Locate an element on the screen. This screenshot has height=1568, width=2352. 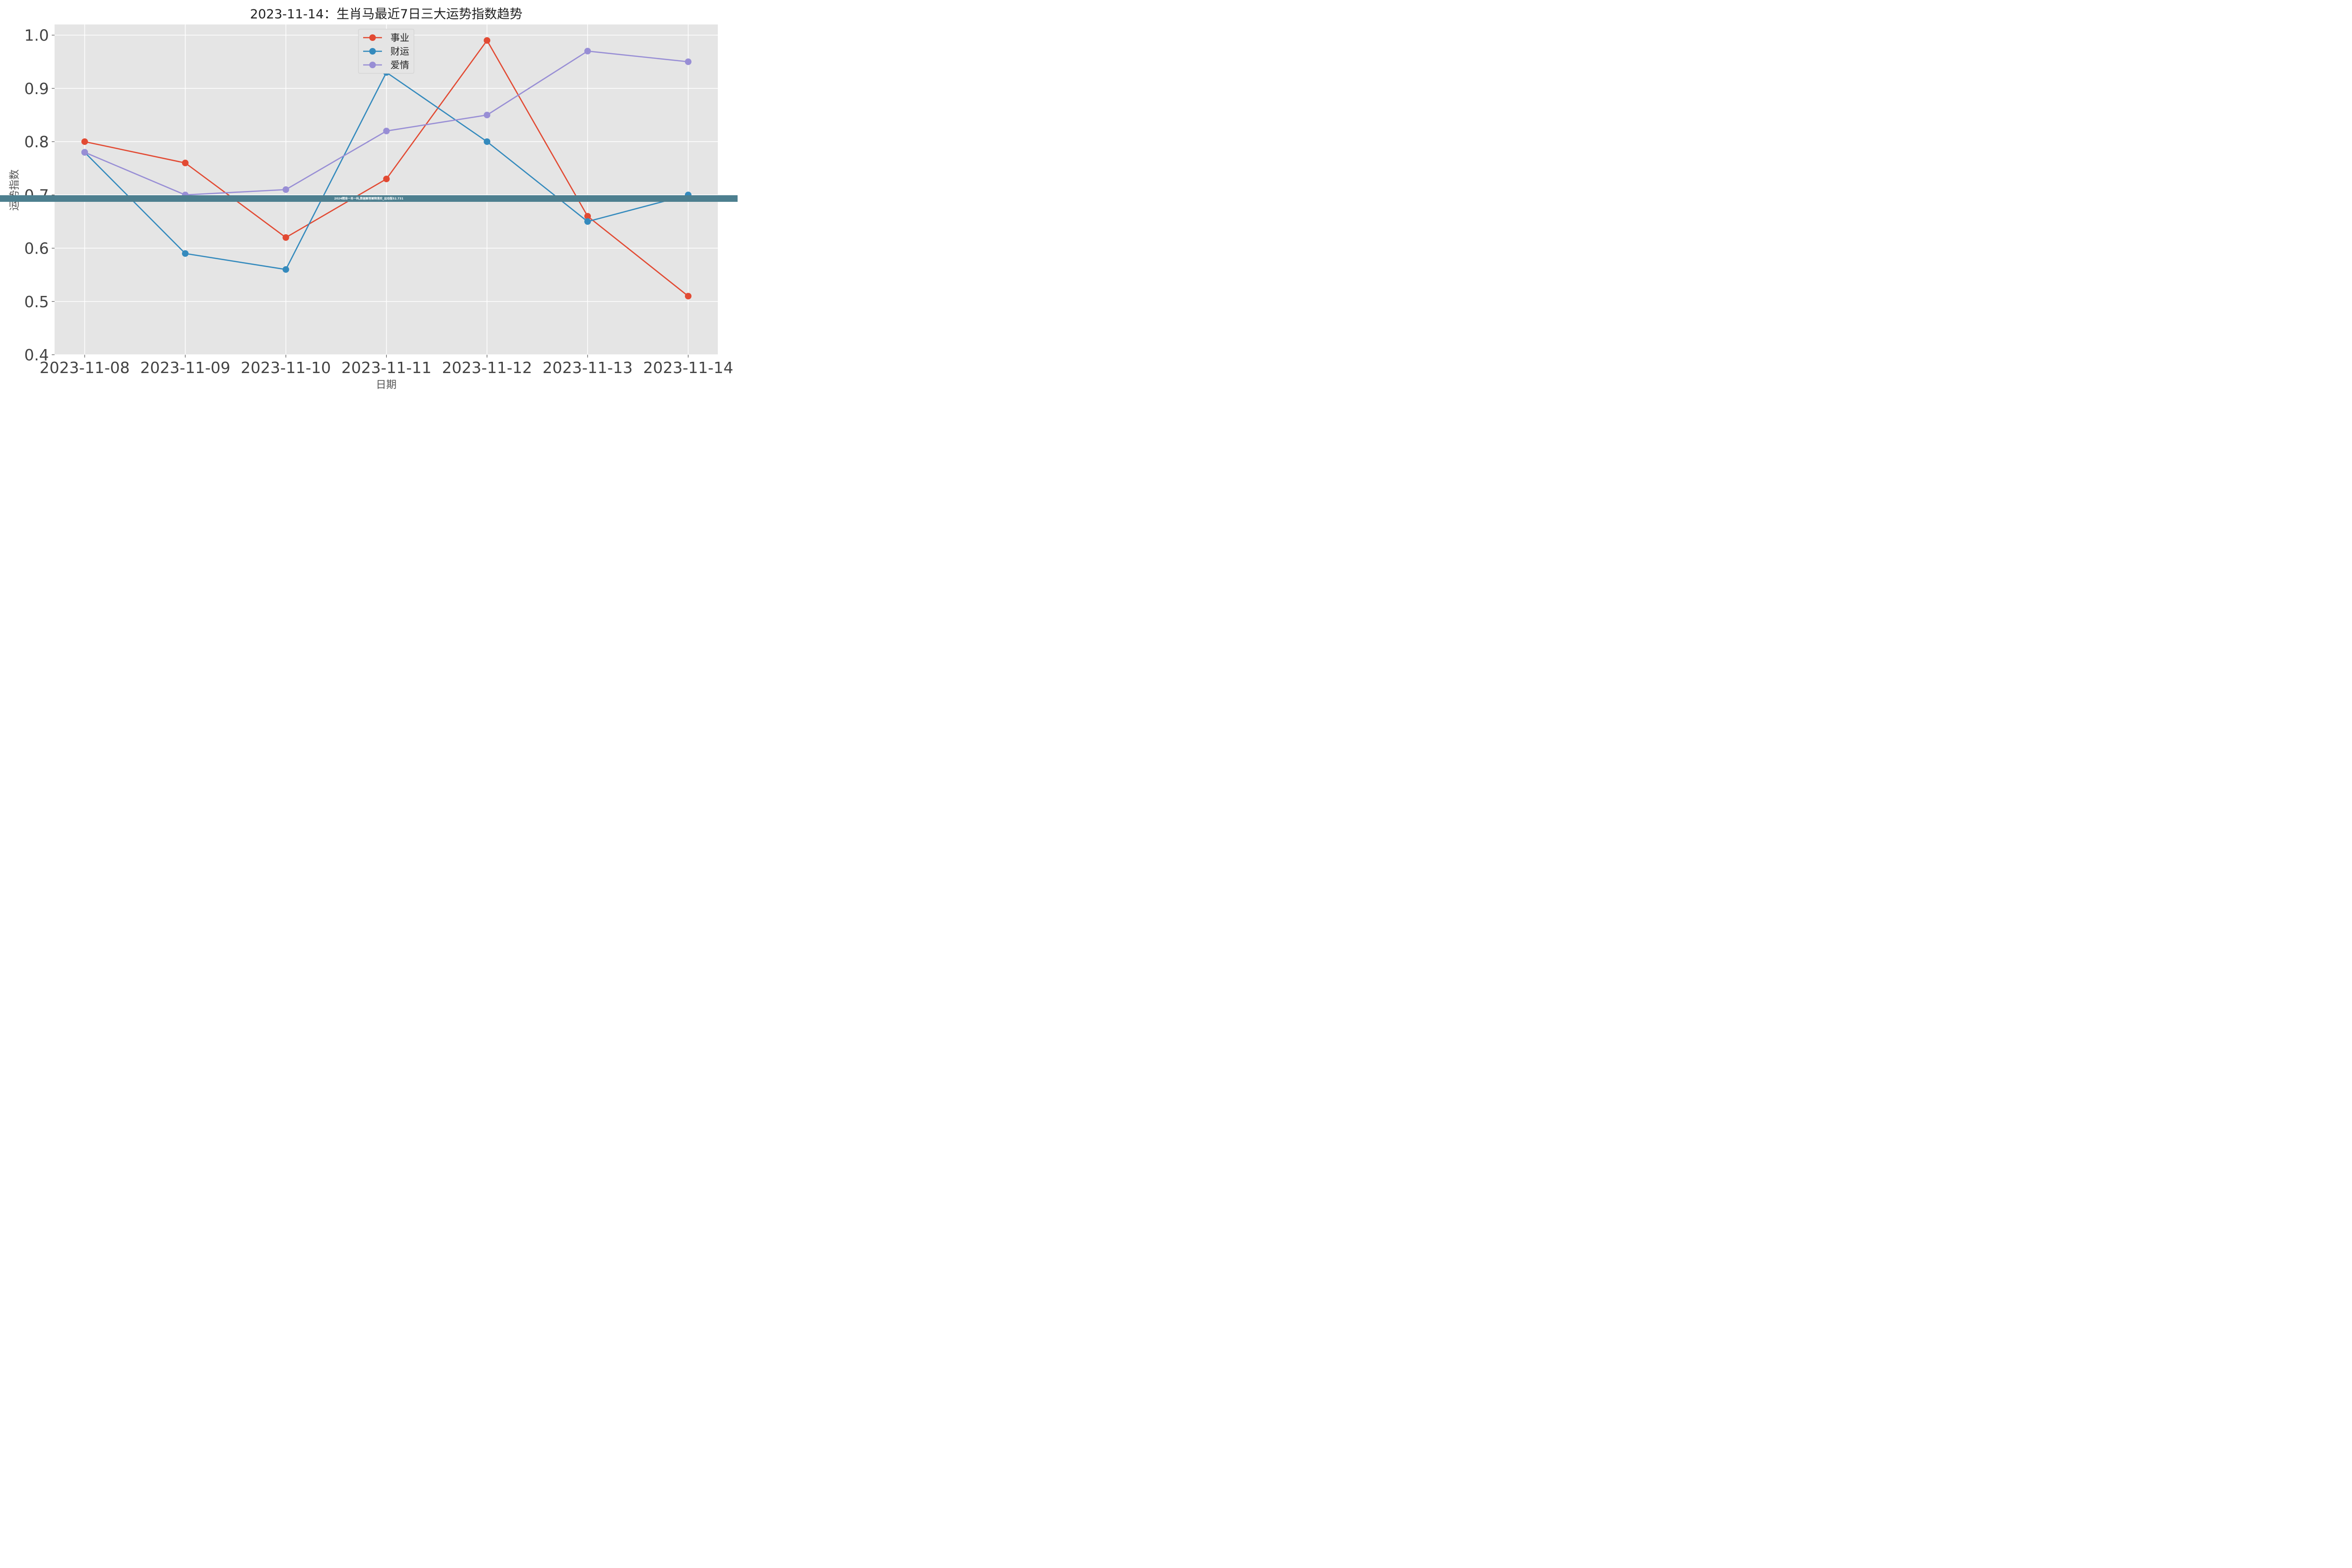
banner-bar is located at coordinates (369, 198).